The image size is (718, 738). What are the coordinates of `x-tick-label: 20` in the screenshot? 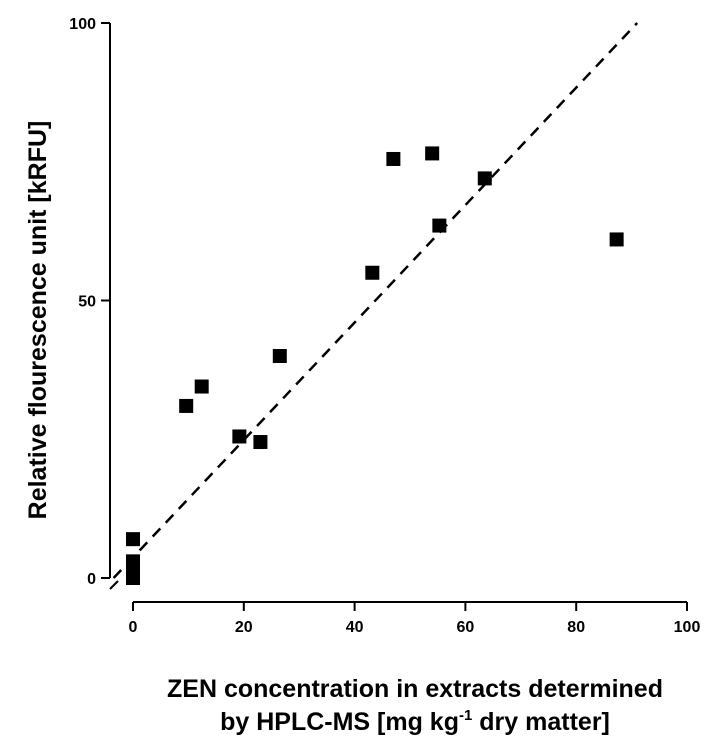 It's located at (244, 627).